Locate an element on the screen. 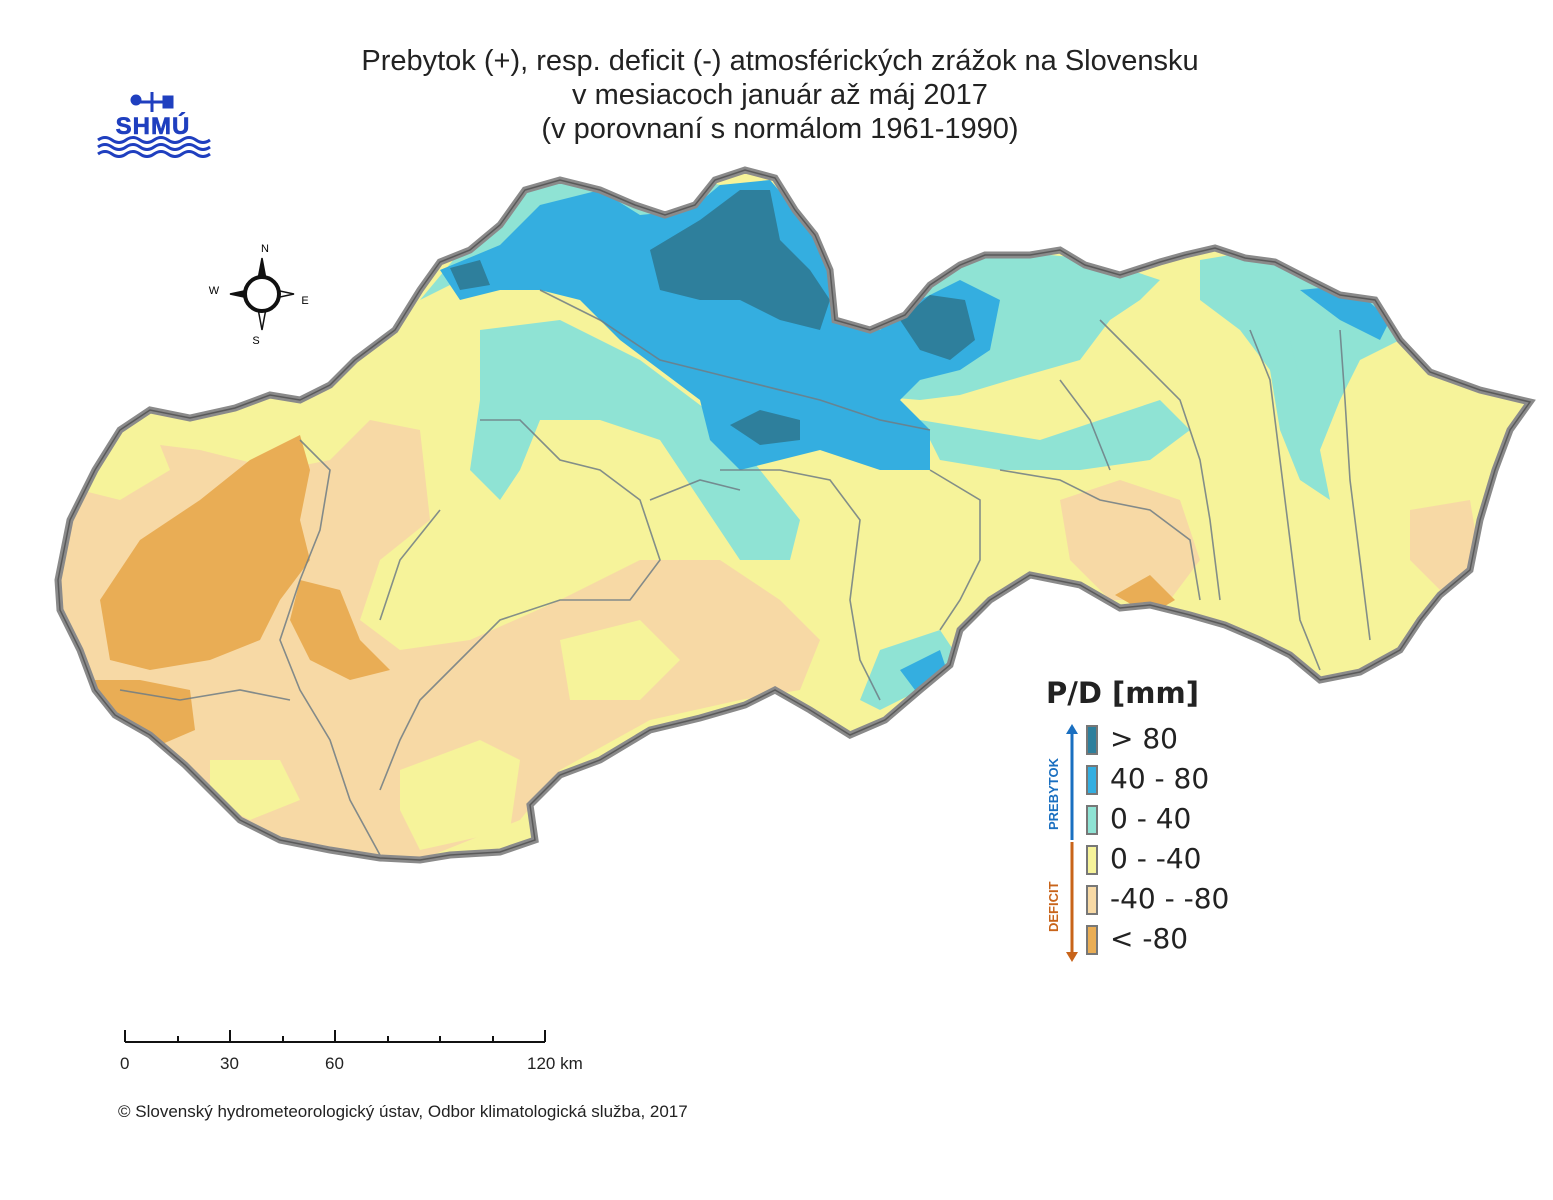 This screenshot has height=1200, width=1553. legend-label: 0 - 40 is located at coordinates (1151, 818).